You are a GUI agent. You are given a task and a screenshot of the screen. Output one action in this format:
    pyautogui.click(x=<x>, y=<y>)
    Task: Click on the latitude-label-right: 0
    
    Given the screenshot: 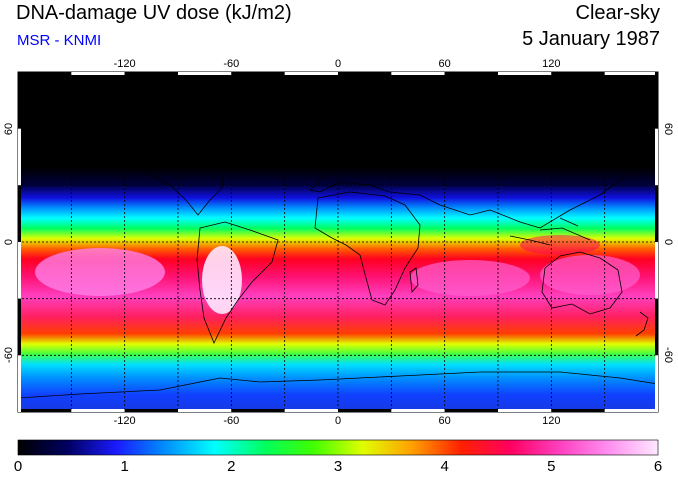 What is the action you would take?
    pyautogui.click(x=668, y=242)
    